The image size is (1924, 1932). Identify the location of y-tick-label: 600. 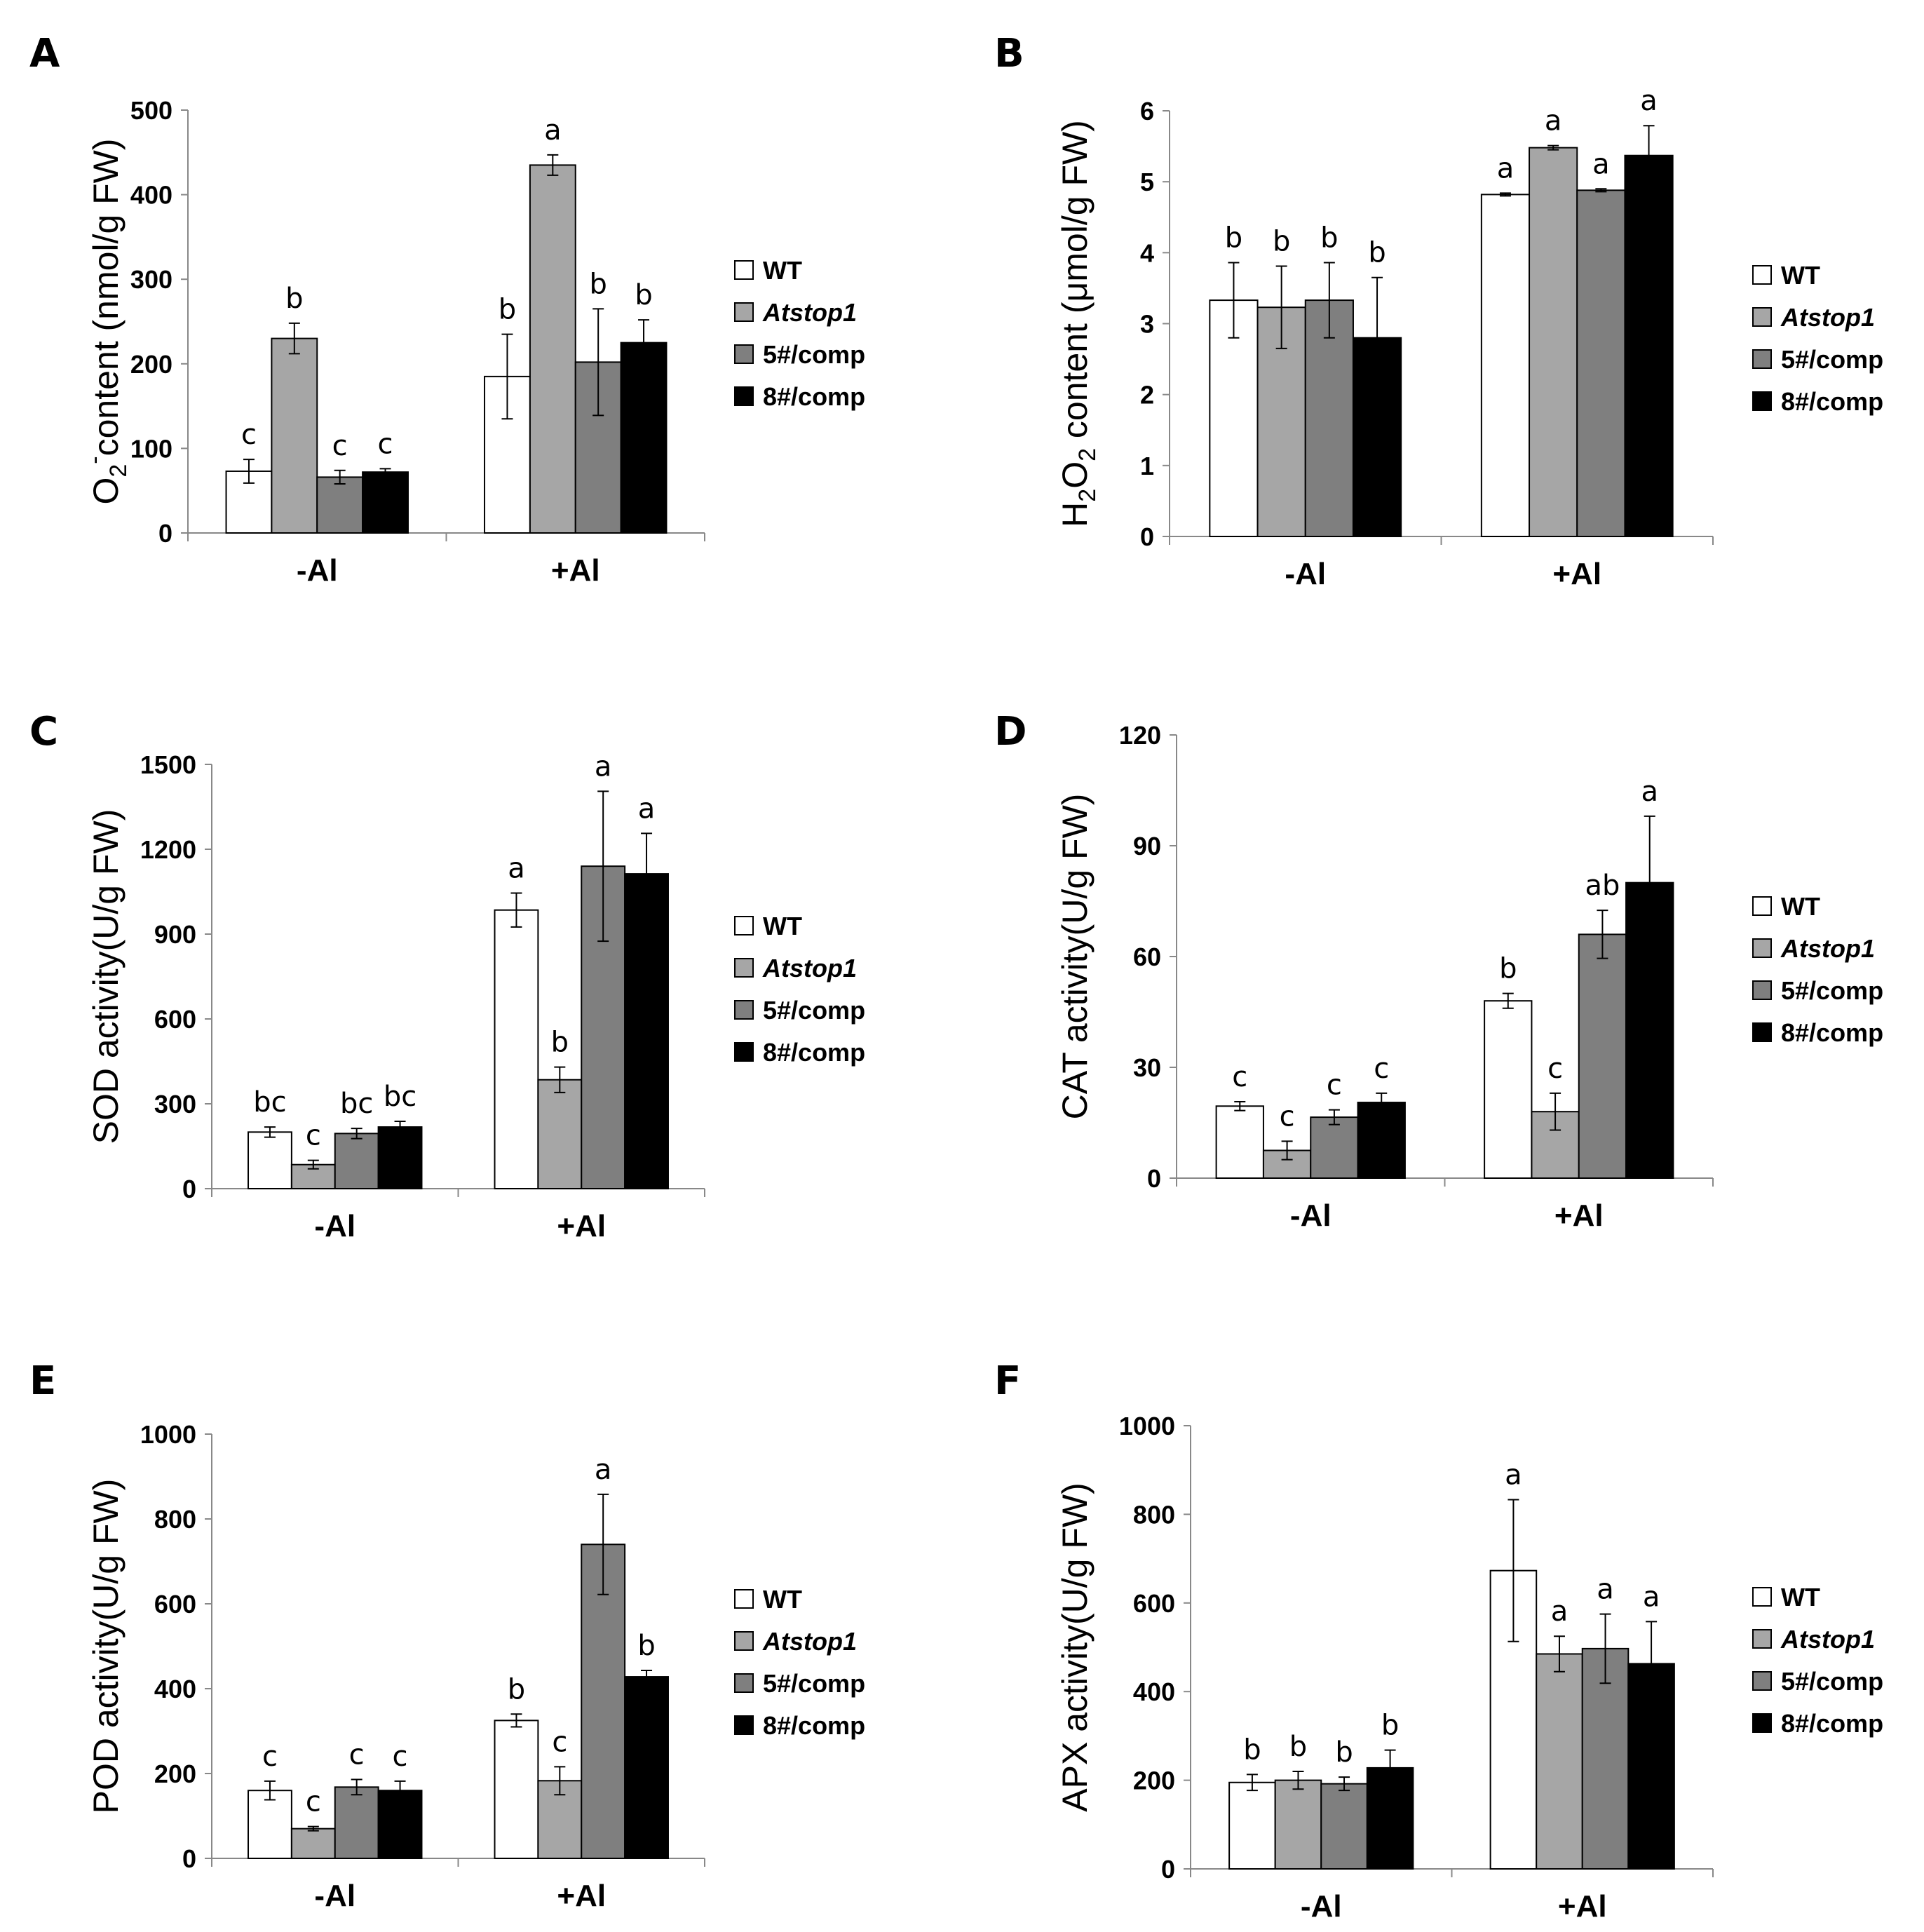
(175, 1604).